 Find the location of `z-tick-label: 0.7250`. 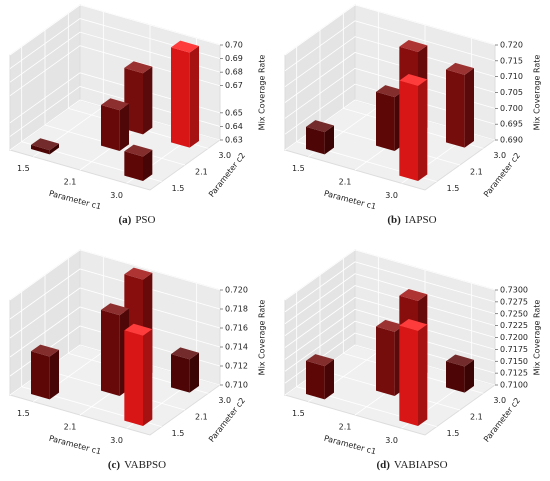

z-tick-label: 0.7250 is located at coordinates (514, 313).